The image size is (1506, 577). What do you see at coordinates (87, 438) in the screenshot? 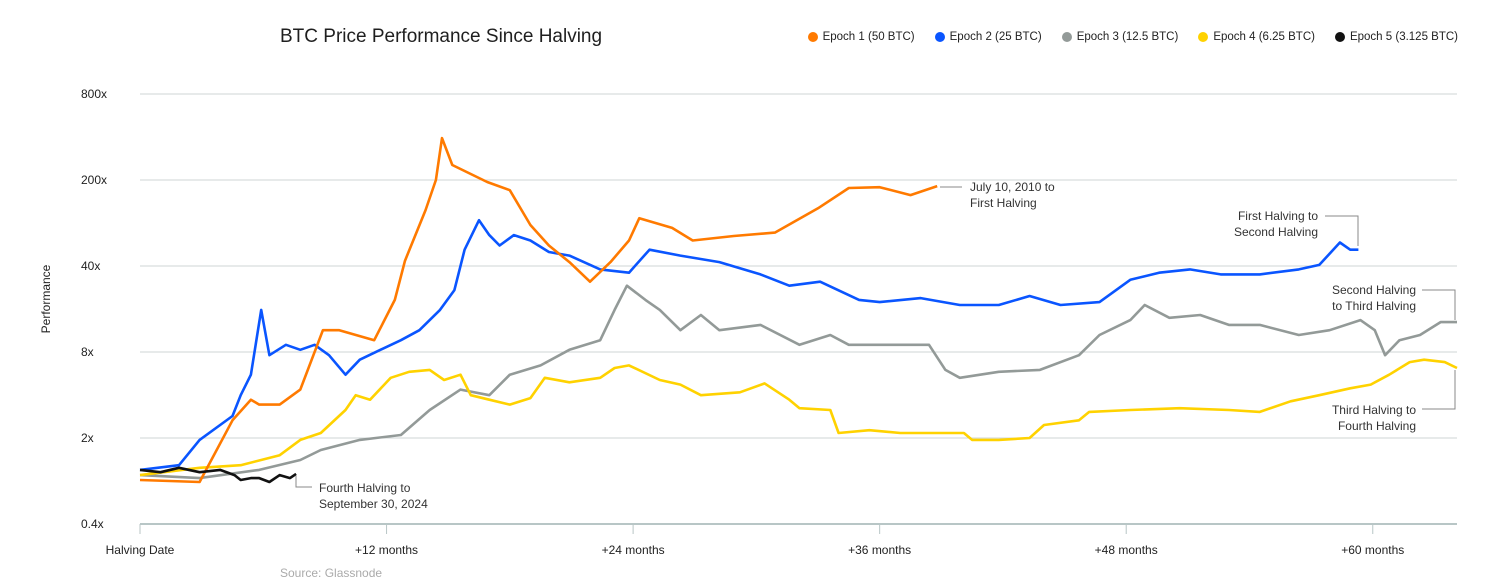
I see `y-tick-label: 2x` at bounding box center [87, 438].